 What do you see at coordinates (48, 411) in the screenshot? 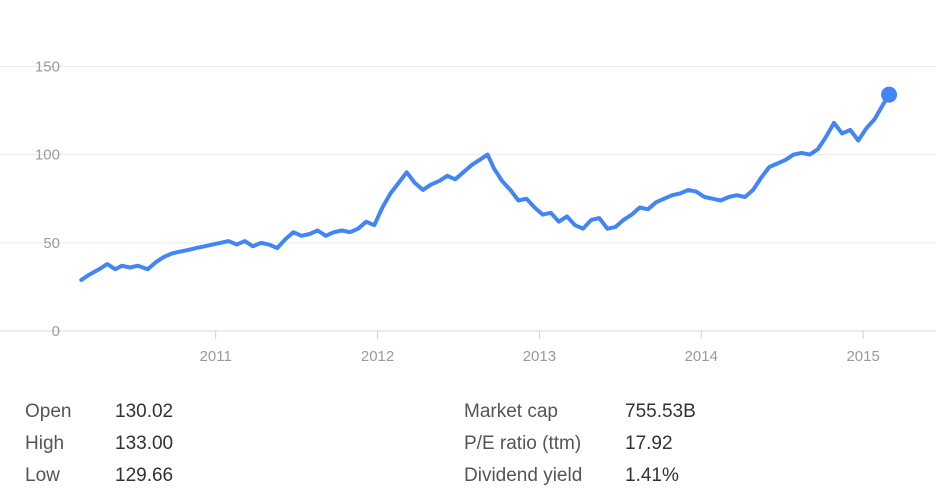
I see `stat-label: Open` at bounding box center [48, 411].